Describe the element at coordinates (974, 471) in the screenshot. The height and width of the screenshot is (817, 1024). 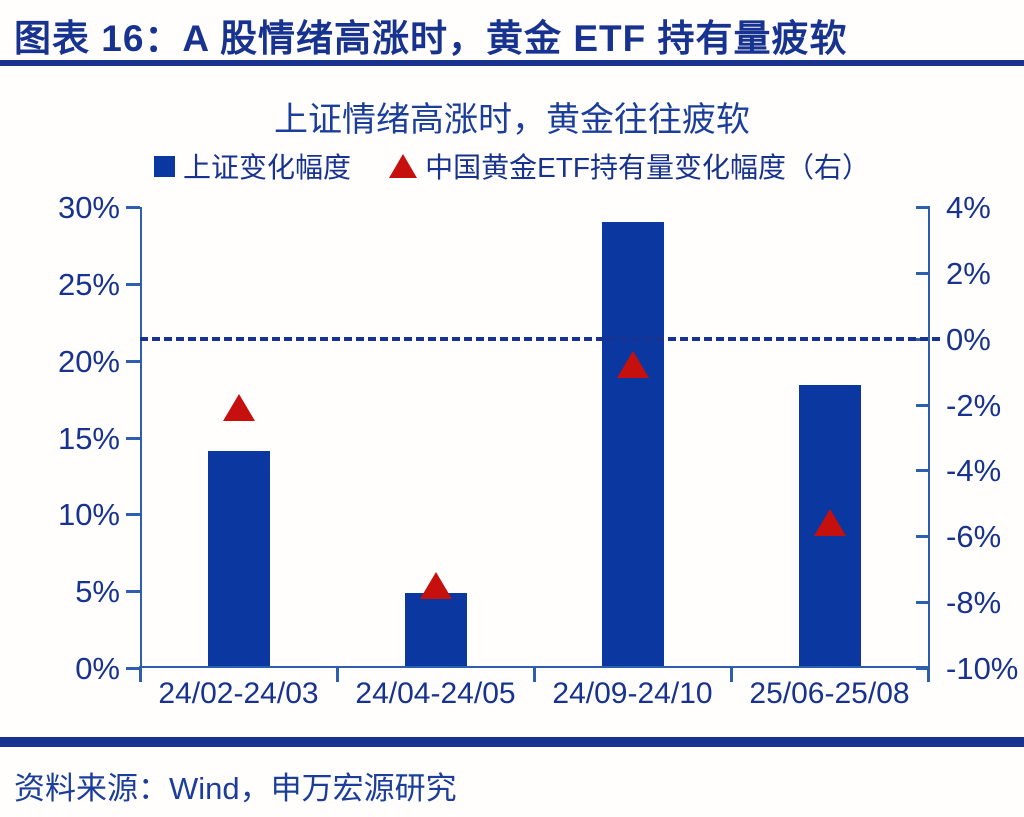
I see `right-axis-tick-label: -4%` at that location.